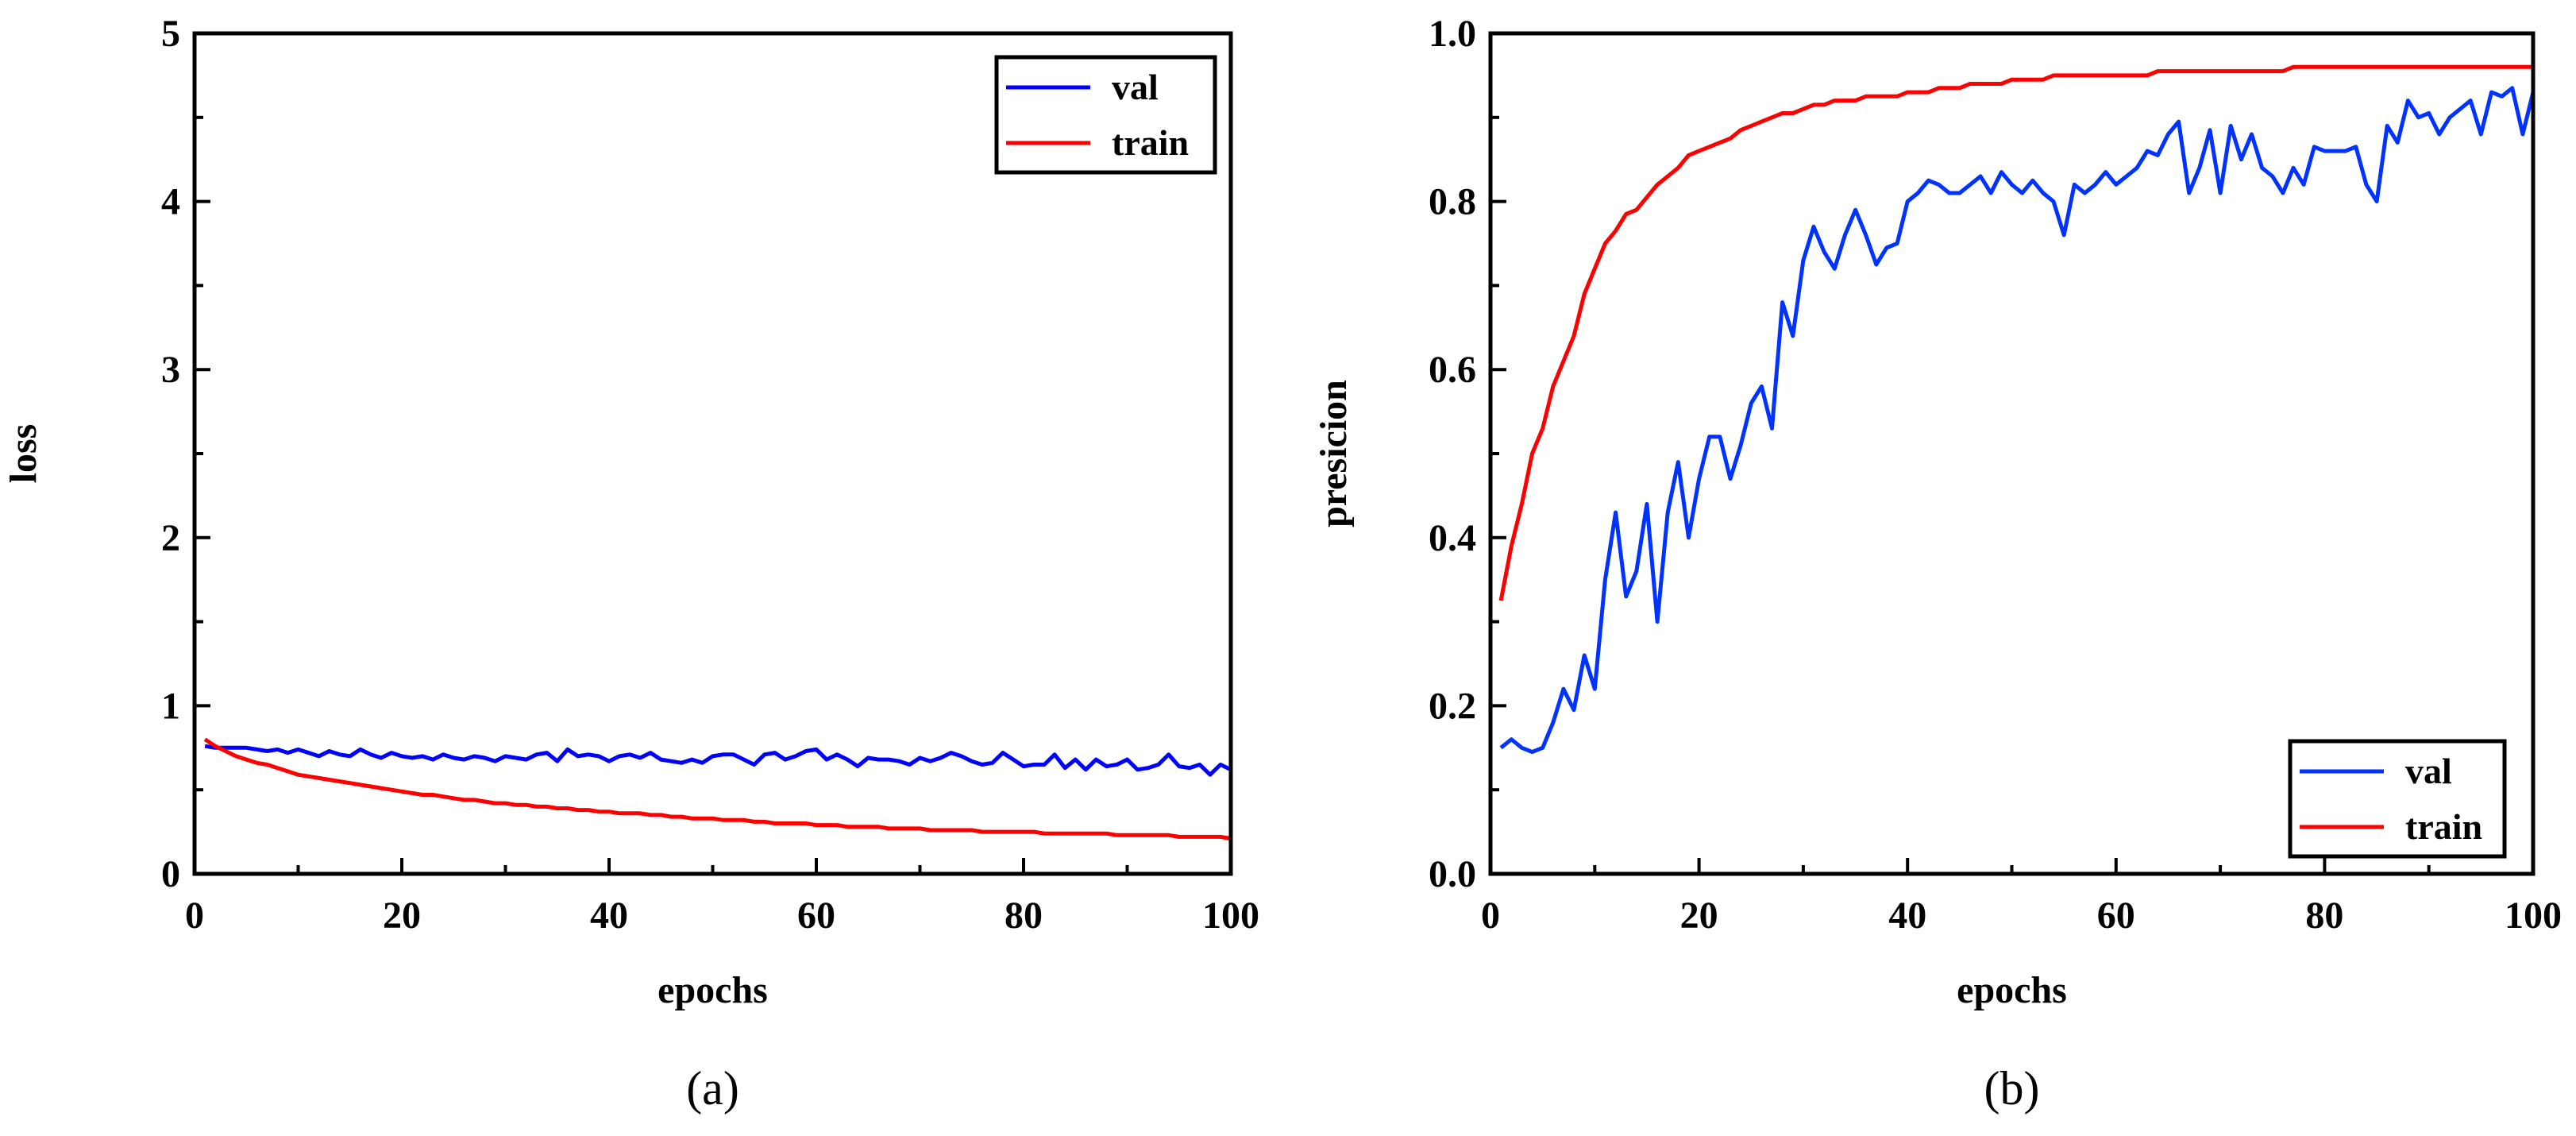 The image size is (2576, 1136). I want to click on y-tick-label: 0.8, so click(1452, 202).